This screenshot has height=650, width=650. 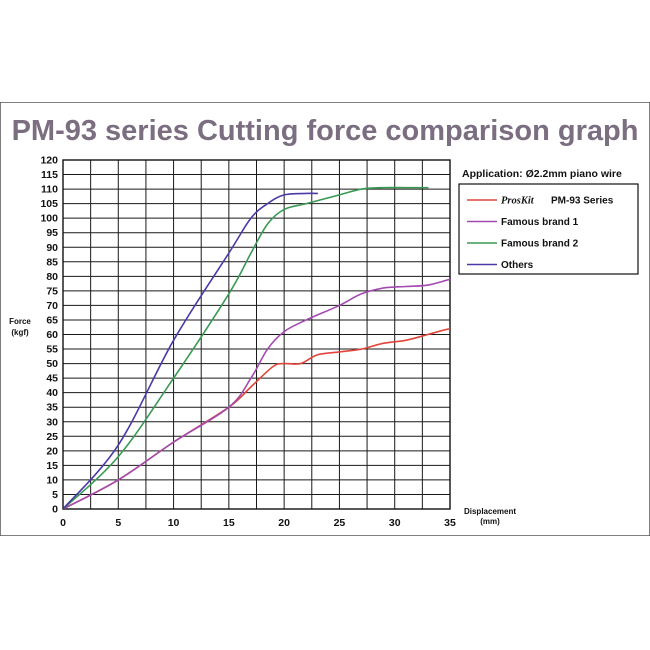 I want to click on y-tick-label: 115, so click(x=49, y=175).